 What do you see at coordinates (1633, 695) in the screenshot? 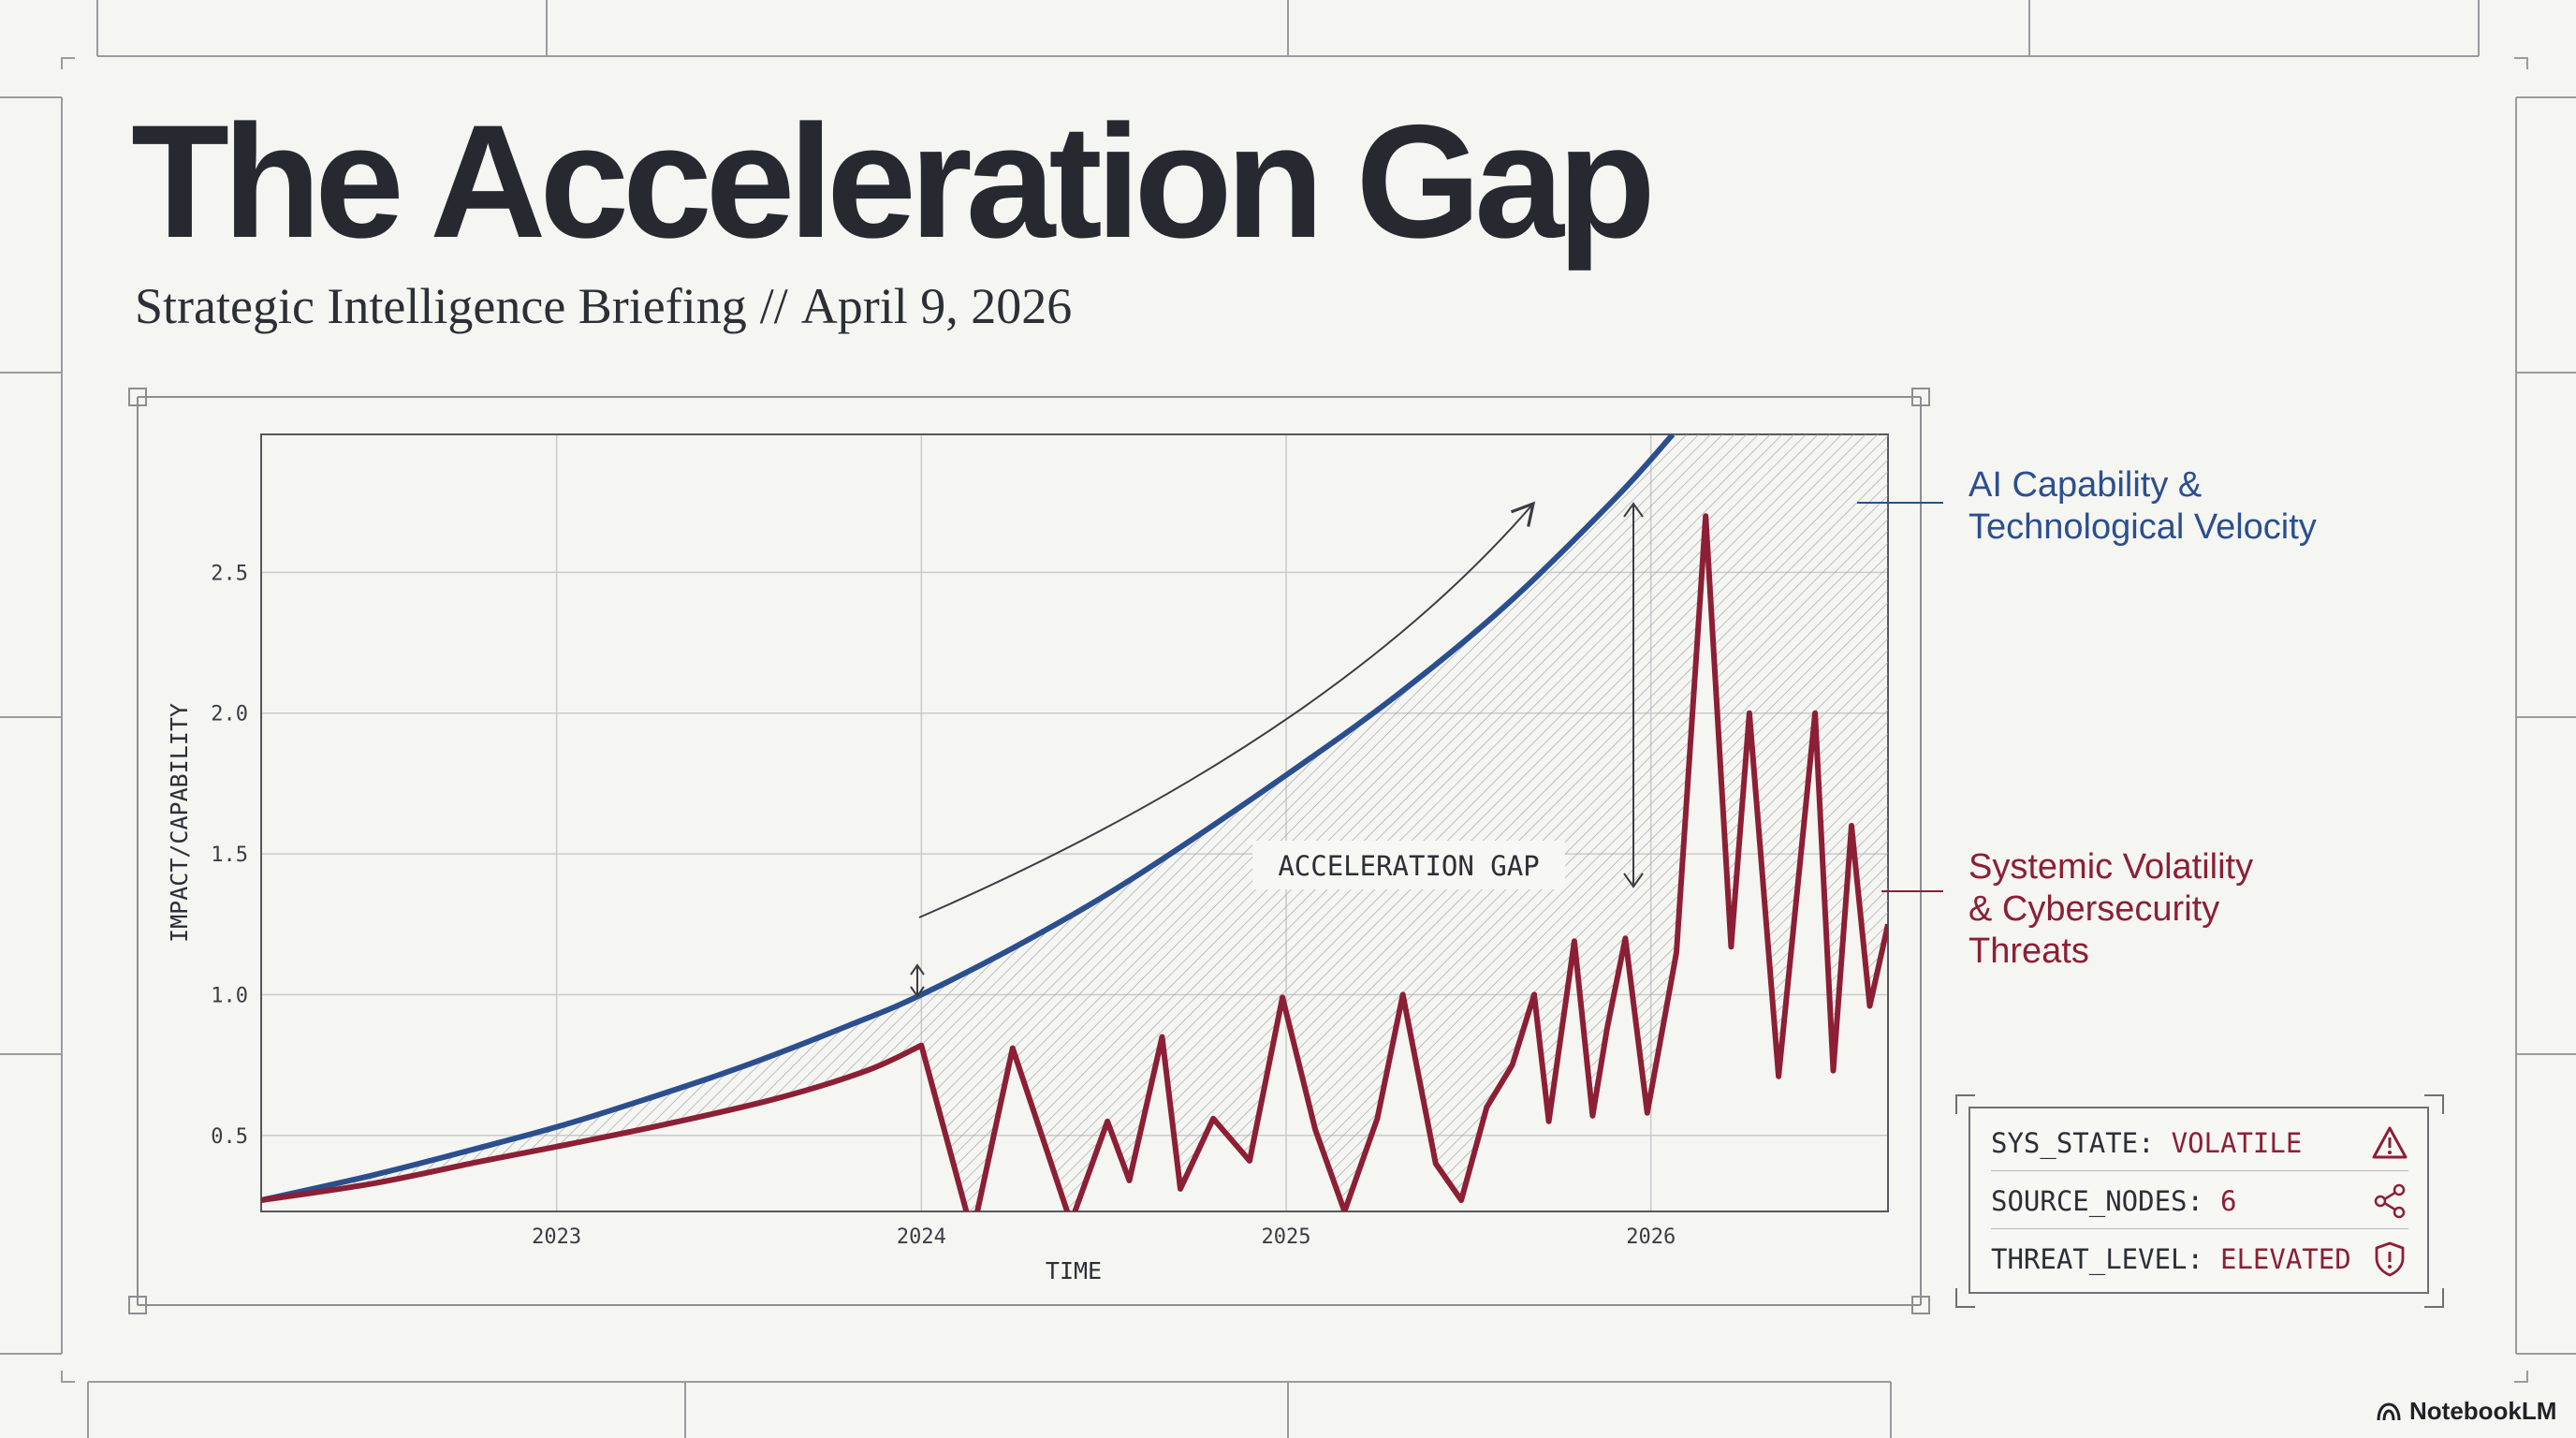
I see `gap-arrow-large` at bounding box center [1633, 695].